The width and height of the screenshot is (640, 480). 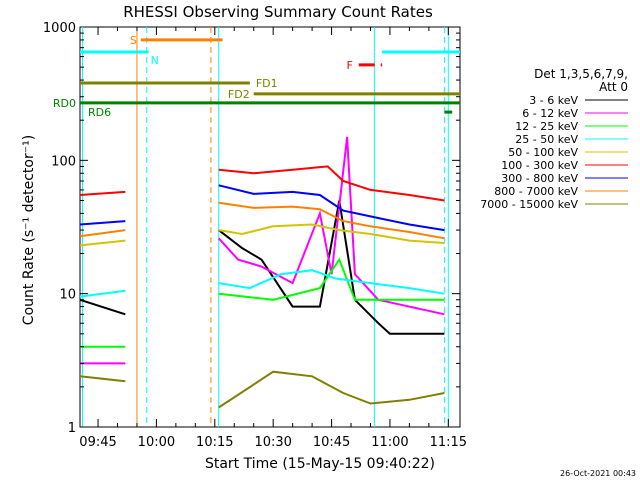 What do you see at coordinates (546, 139) in the screenshot?
I see `legend-label: 25 - 50 keV` at bounding box center [546, 139].